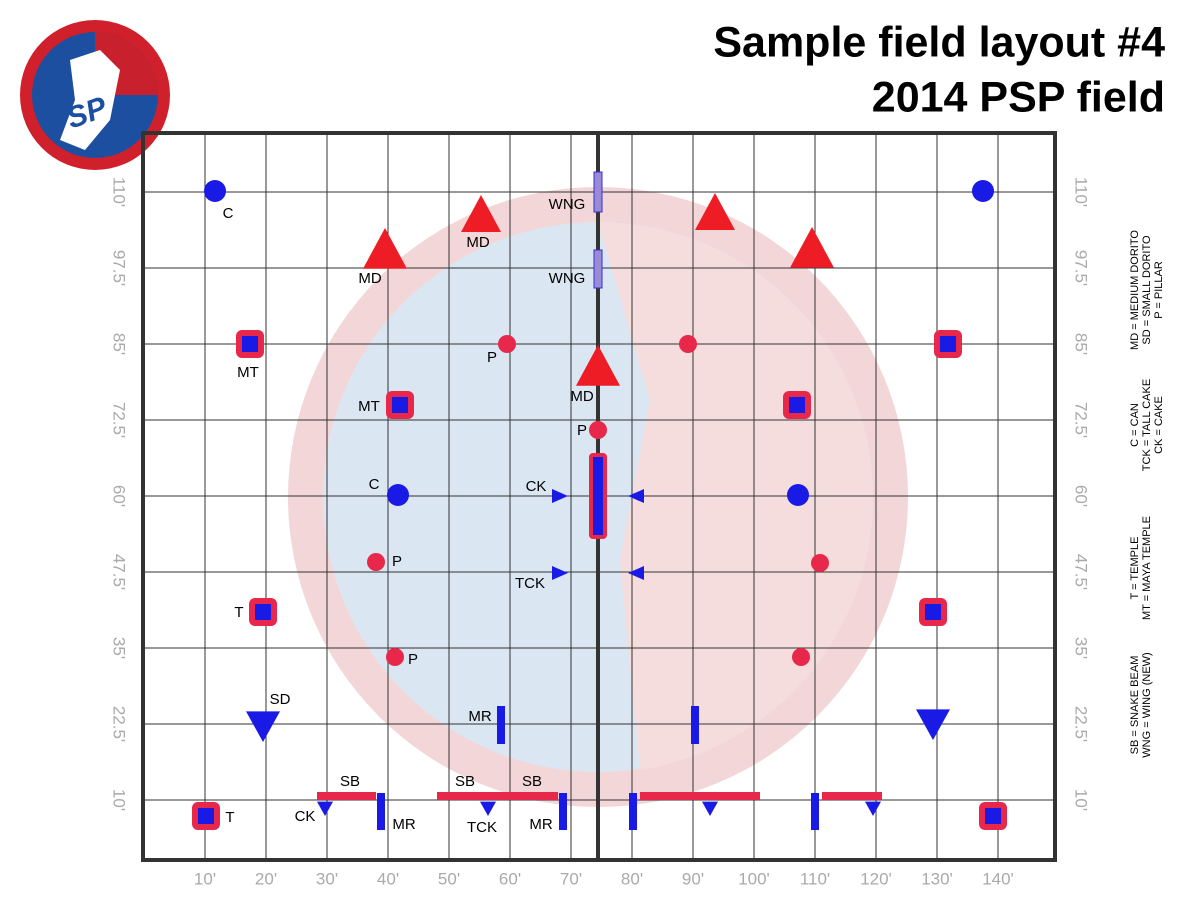  Describe the element at coordinates (754, 878) in the screenshot. I see `x-axis-label: 100'` at that location.